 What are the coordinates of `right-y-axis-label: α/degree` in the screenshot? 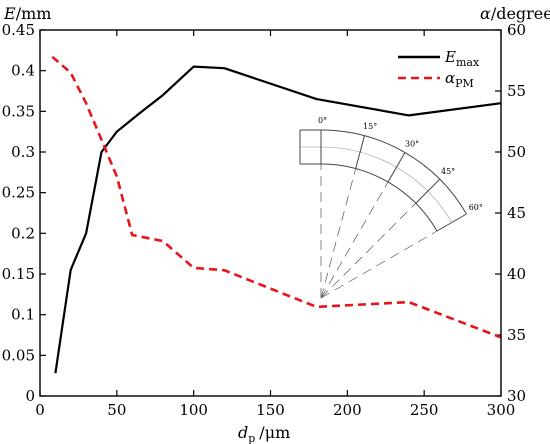 It's located at (515, 13).